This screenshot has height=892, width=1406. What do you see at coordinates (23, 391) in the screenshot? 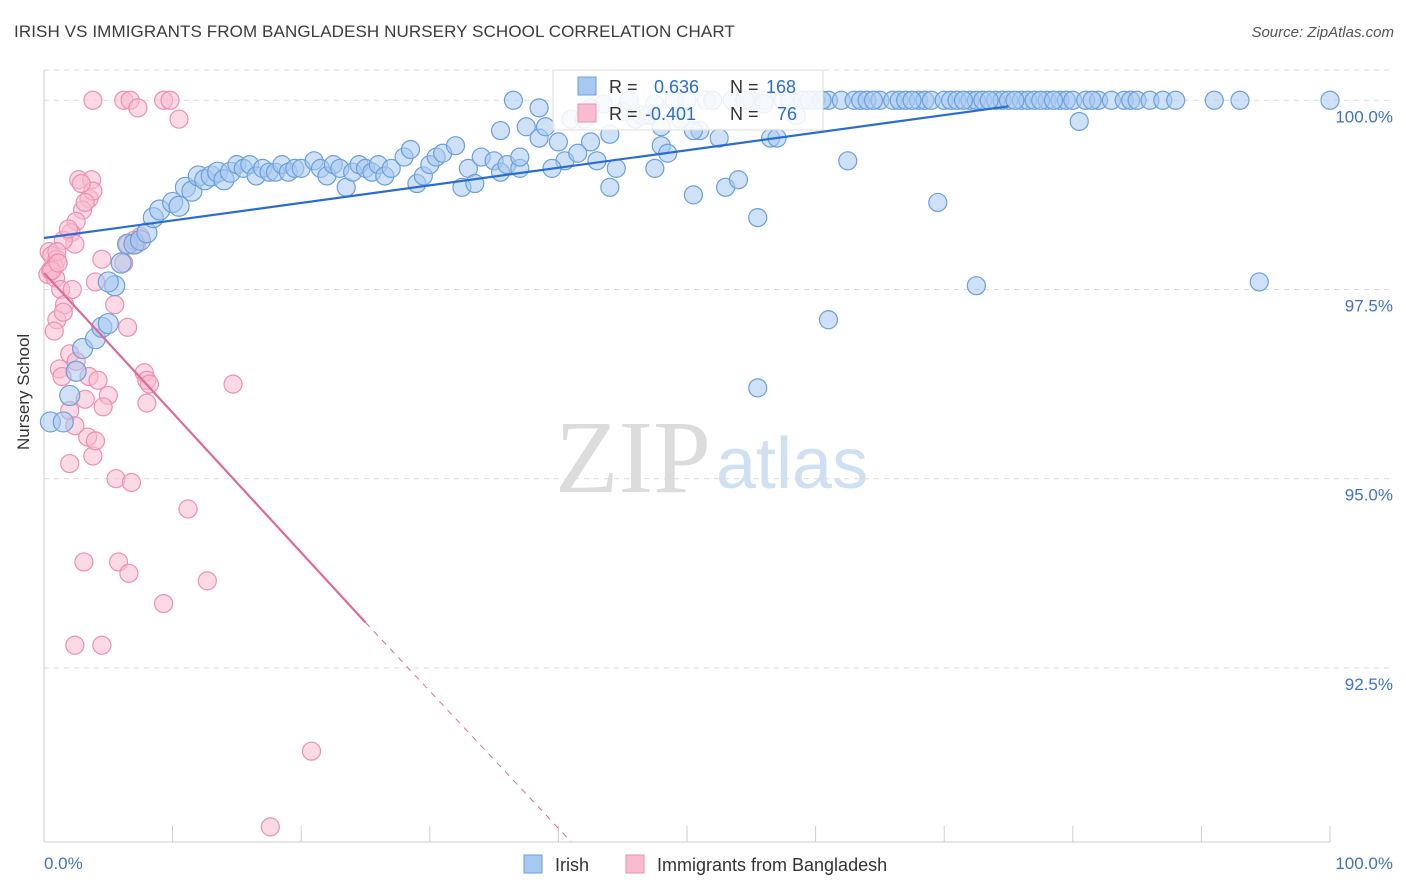
I see `y-axis-label: Nursery School` at bounding box center [23, 391].